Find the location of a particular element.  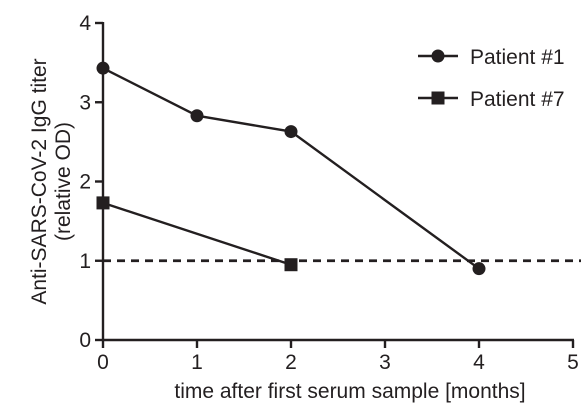

legend-item-patient-1: Patient #1 is located at coordinates (491, 57).